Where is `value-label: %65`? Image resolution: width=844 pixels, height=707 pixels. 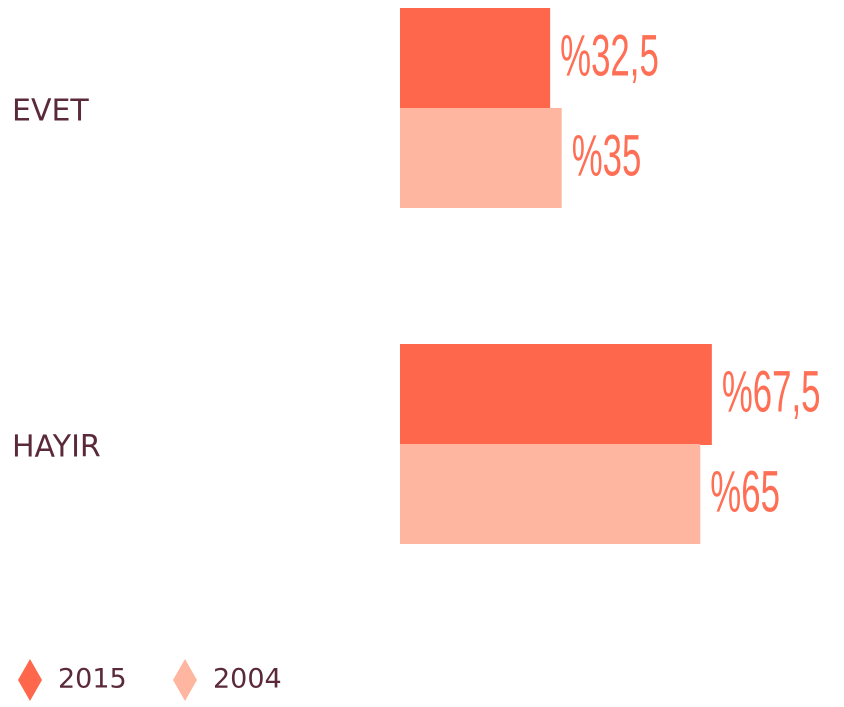 value-label: %65 is located at coordinates (745, 492).